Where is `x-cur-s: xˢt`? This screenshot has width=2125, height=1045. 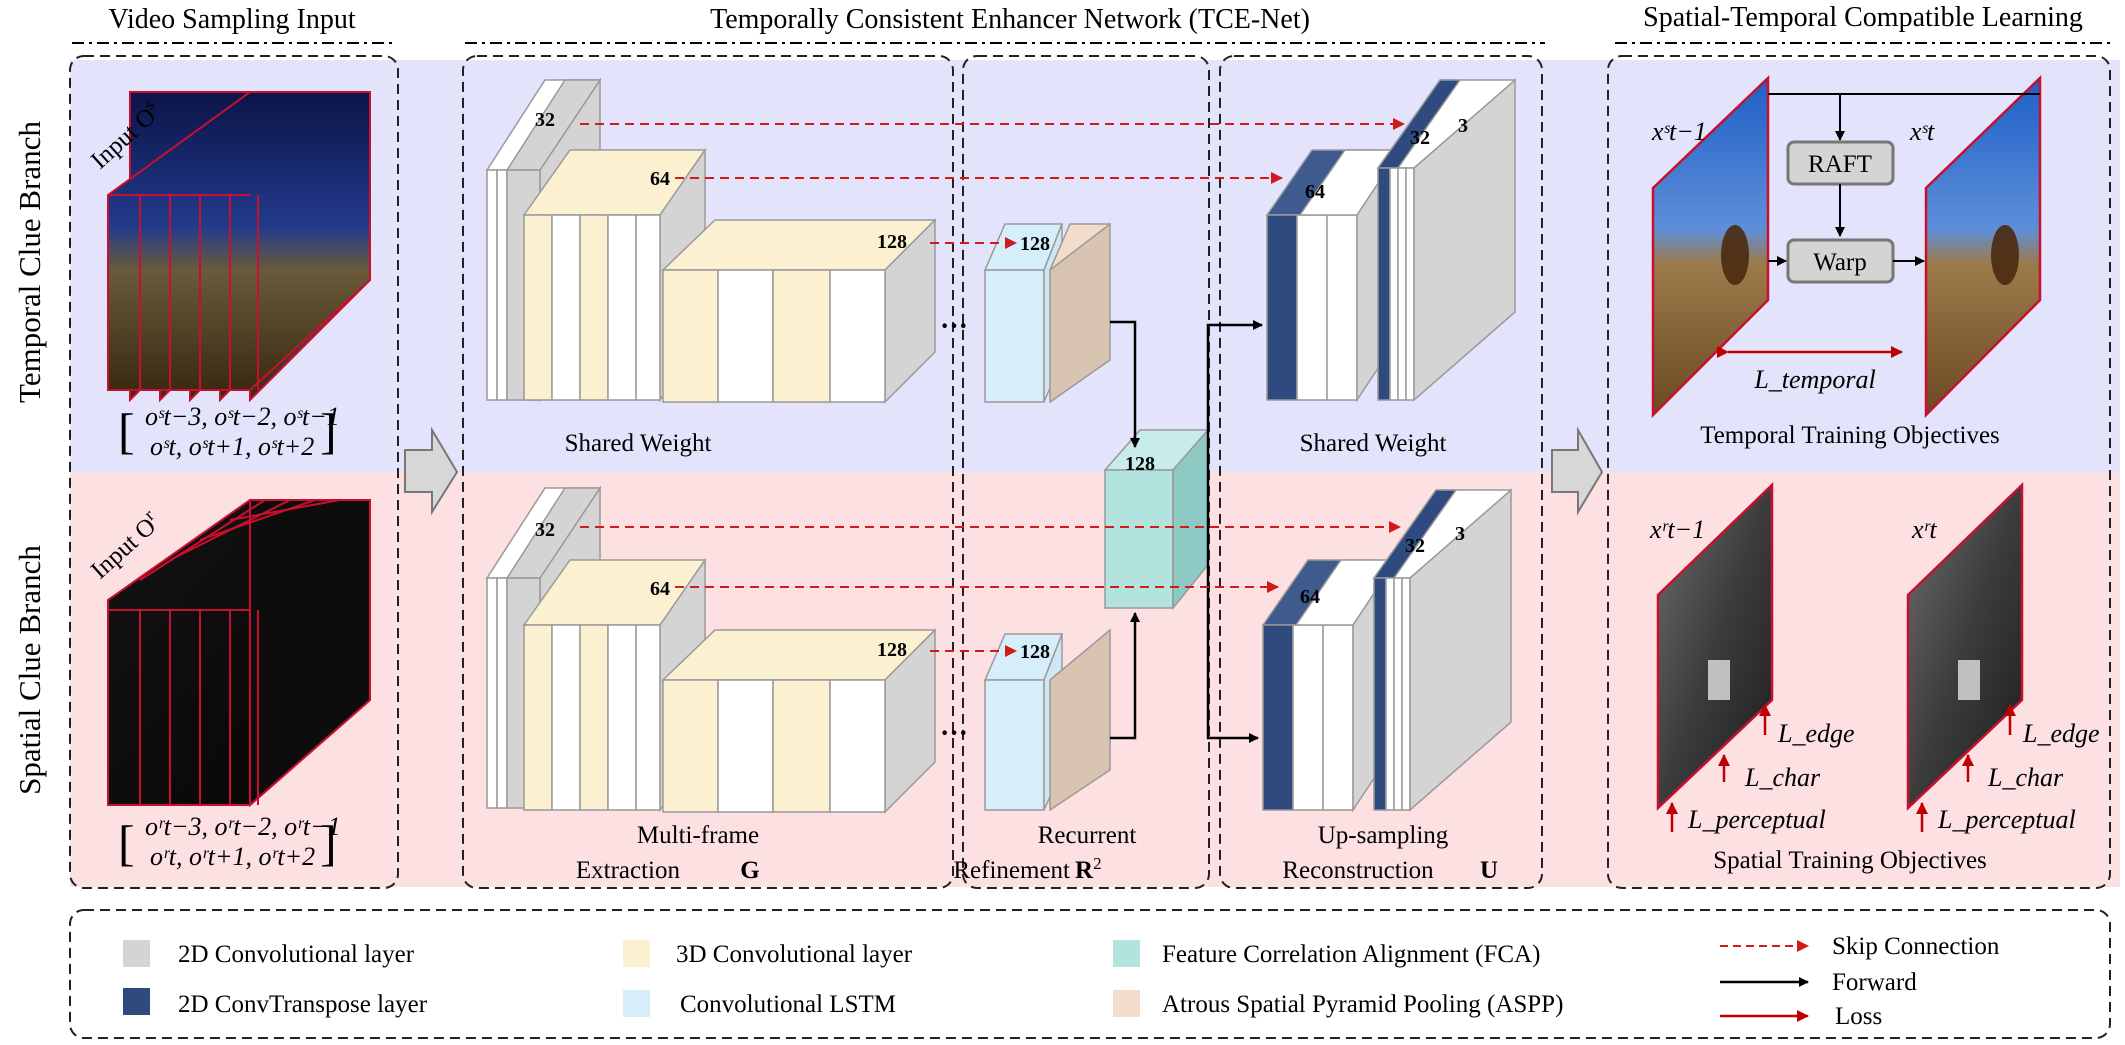
x-cur-s: xˢt is located at coordinates (1922, 131).